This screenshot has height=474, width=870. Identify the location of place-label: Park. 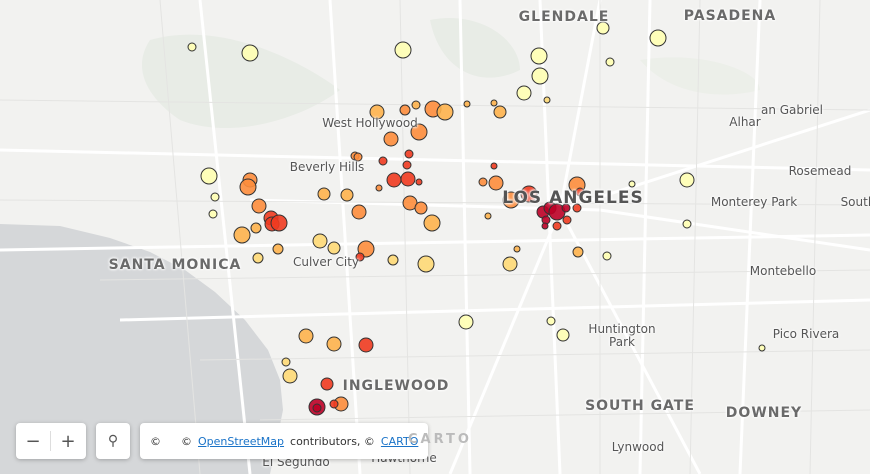
(622, 342).